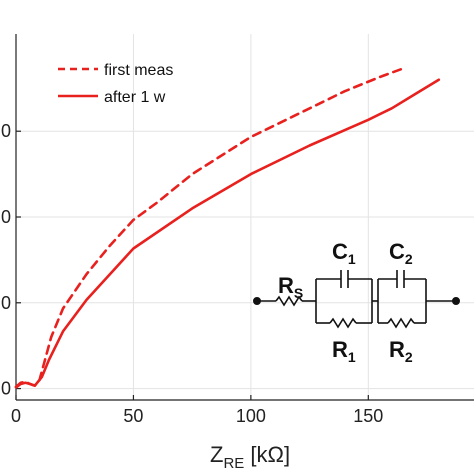 The width and height of the screenshot is (474, 474). Describe the element at coordinates (368, 416) in the screenshot. I see `x-tick-label: 150` at that location.